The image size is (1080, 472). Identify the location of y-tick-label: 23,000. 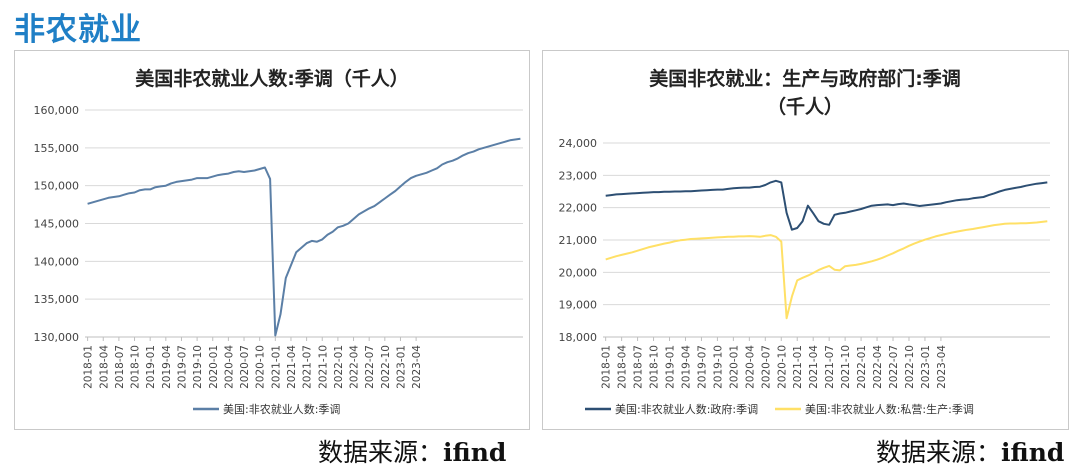
(578, 175).